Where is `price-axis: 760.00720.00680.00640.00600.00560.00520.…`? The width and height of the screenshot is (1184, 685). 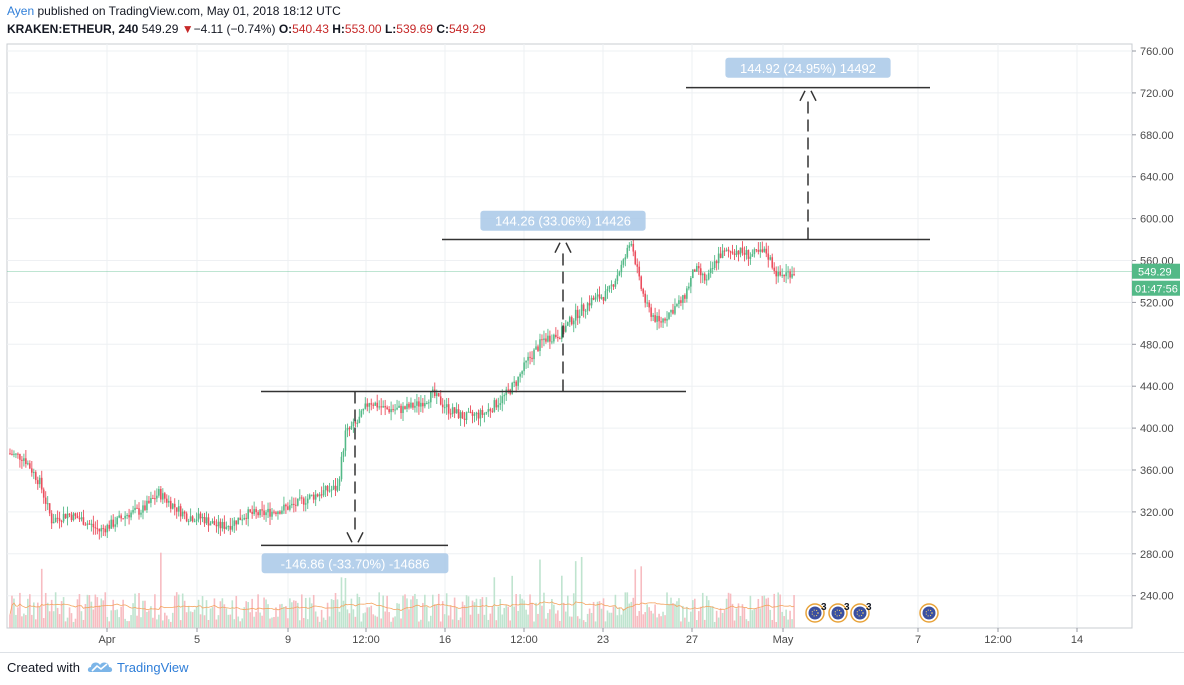 price-axis: 760.00720.00680.00640.00600.00560.00520.… is located at coordinates (1156, 324).